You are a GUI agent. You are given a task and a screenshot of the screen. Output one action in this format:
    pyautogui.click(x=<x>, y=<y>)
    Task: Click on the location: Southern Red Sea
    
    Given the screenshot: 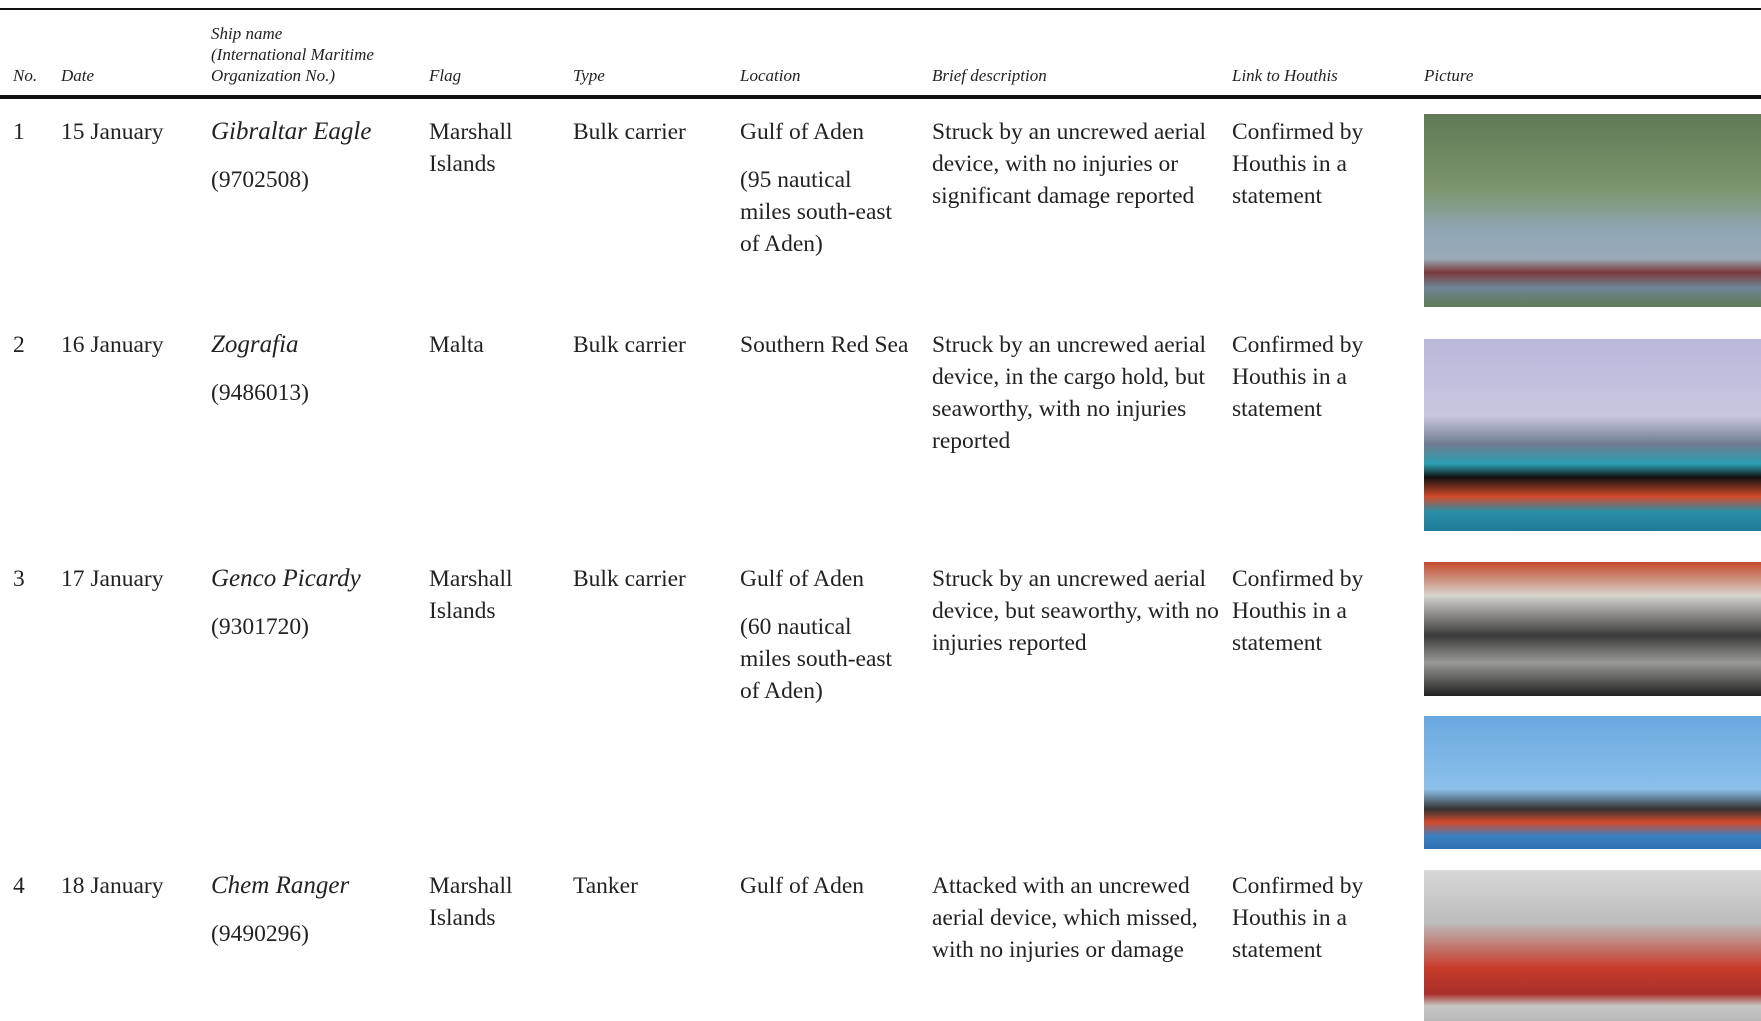 What is the action you would take?
    pyautogui.click(x=824, y=345)
    